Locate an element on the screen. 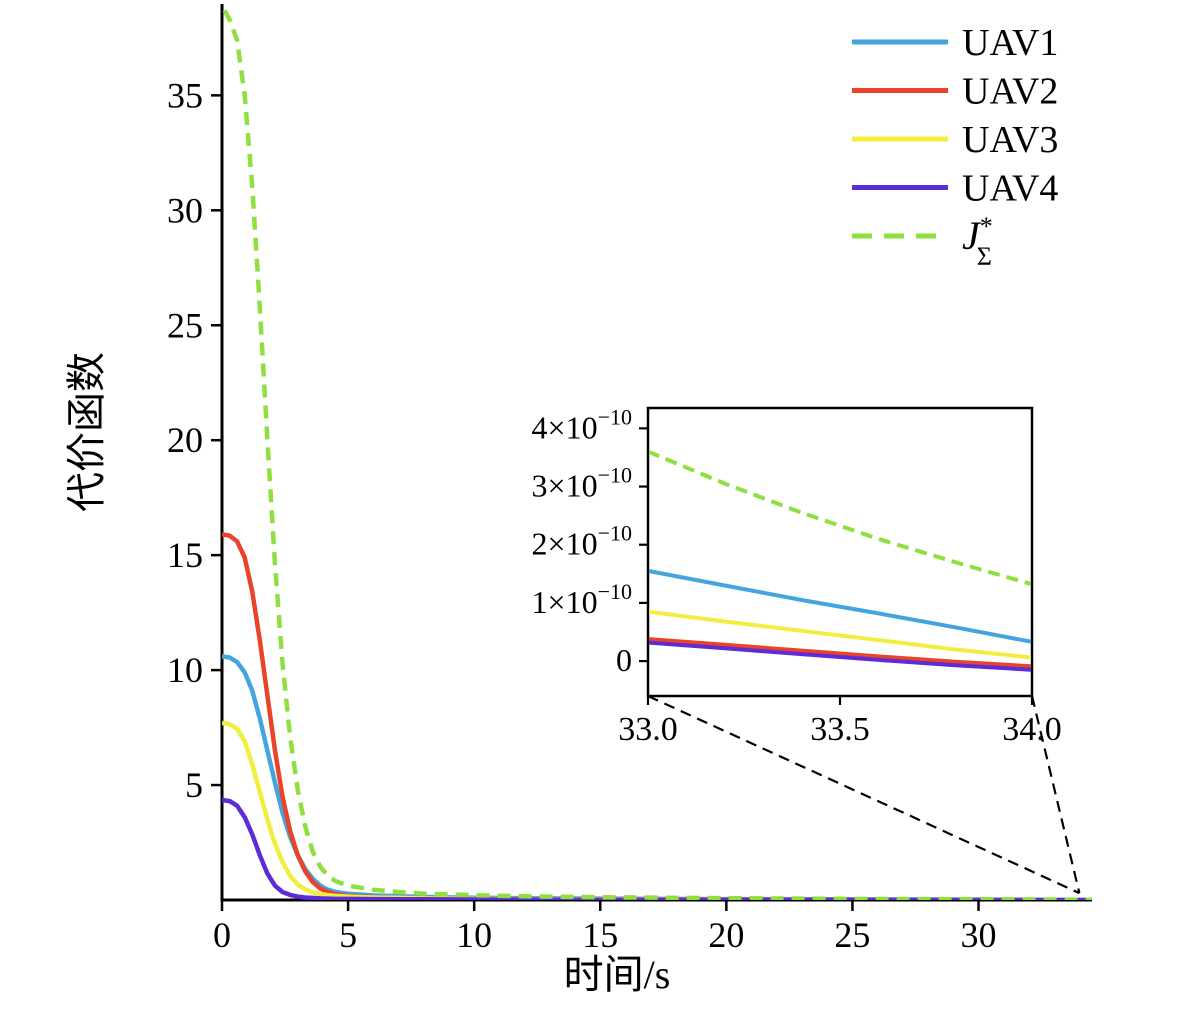 Image resolution: width=1181 pixels, height=1015 pixels. inset-y-tick-label: 2×10⁻¹⁰ is located at coordinates (582, 541).